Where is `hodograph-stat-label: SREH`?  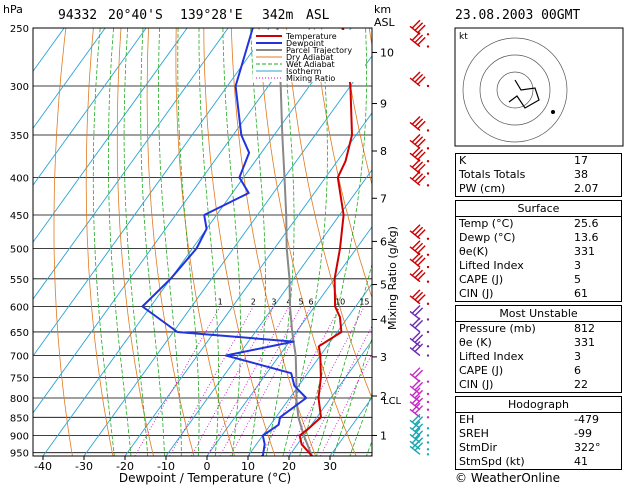
hodograph-stat-label: SREH is located at coordinates (474, 433).